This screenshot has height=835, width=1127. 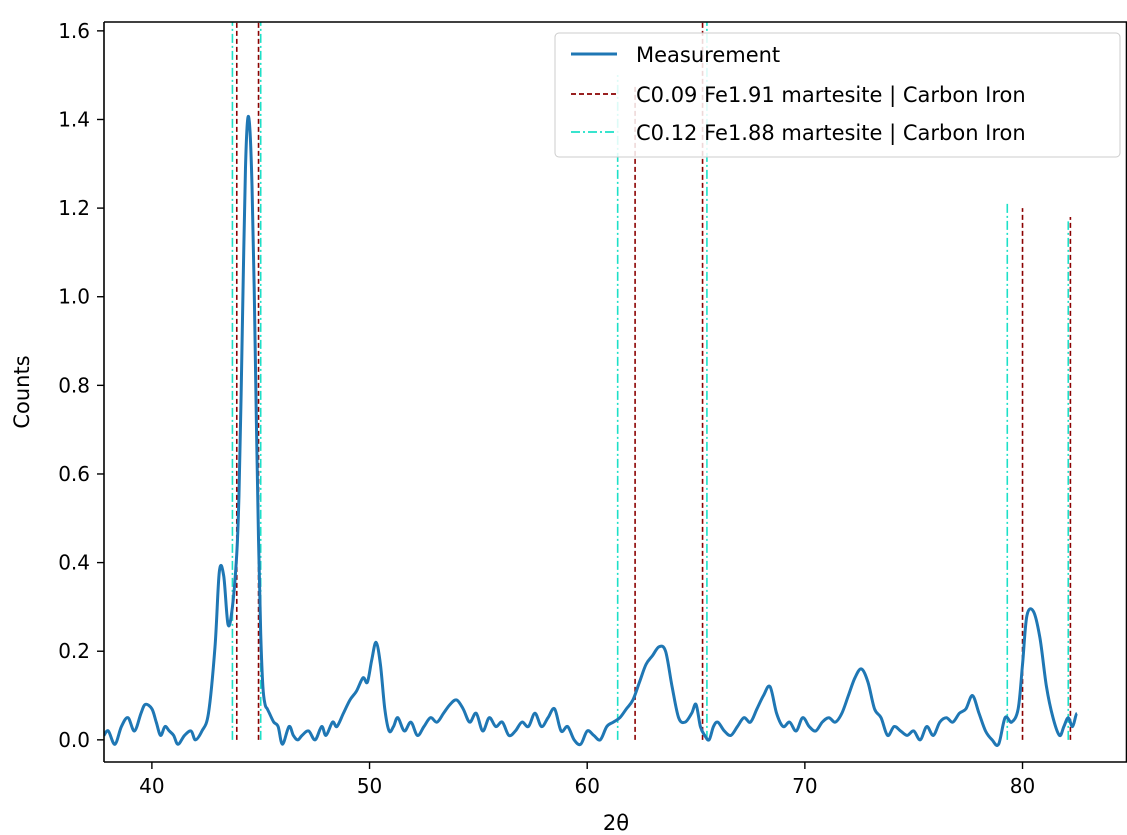 I want to click on y-tick-label: 0.0, so click(x=74, y=740).